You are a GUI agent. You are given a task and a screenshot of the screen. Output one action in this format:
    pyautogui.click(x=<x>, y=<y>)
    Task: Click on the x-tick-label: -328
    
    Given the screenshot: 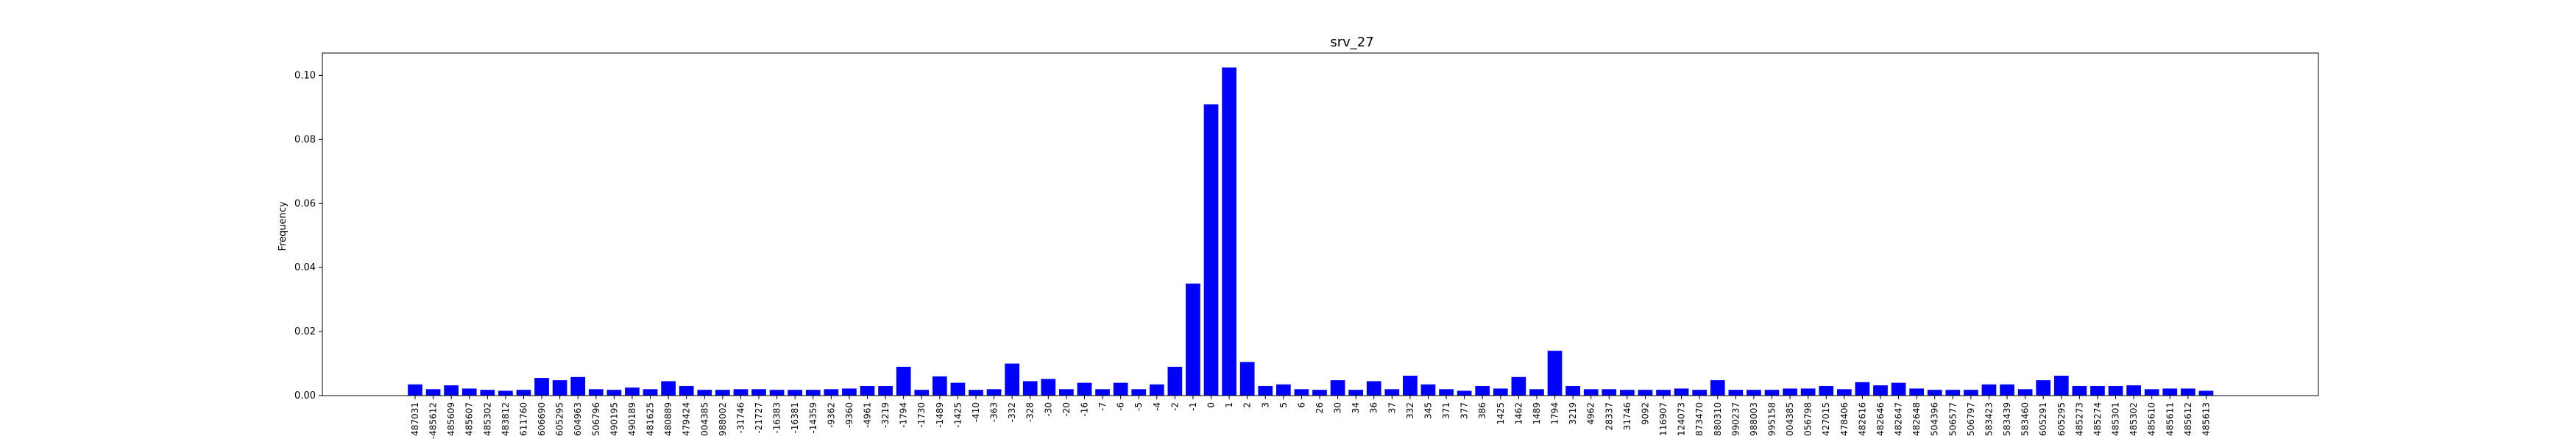 What is the action you would take?
    pyautogui.click(x=1030, y=412)
    